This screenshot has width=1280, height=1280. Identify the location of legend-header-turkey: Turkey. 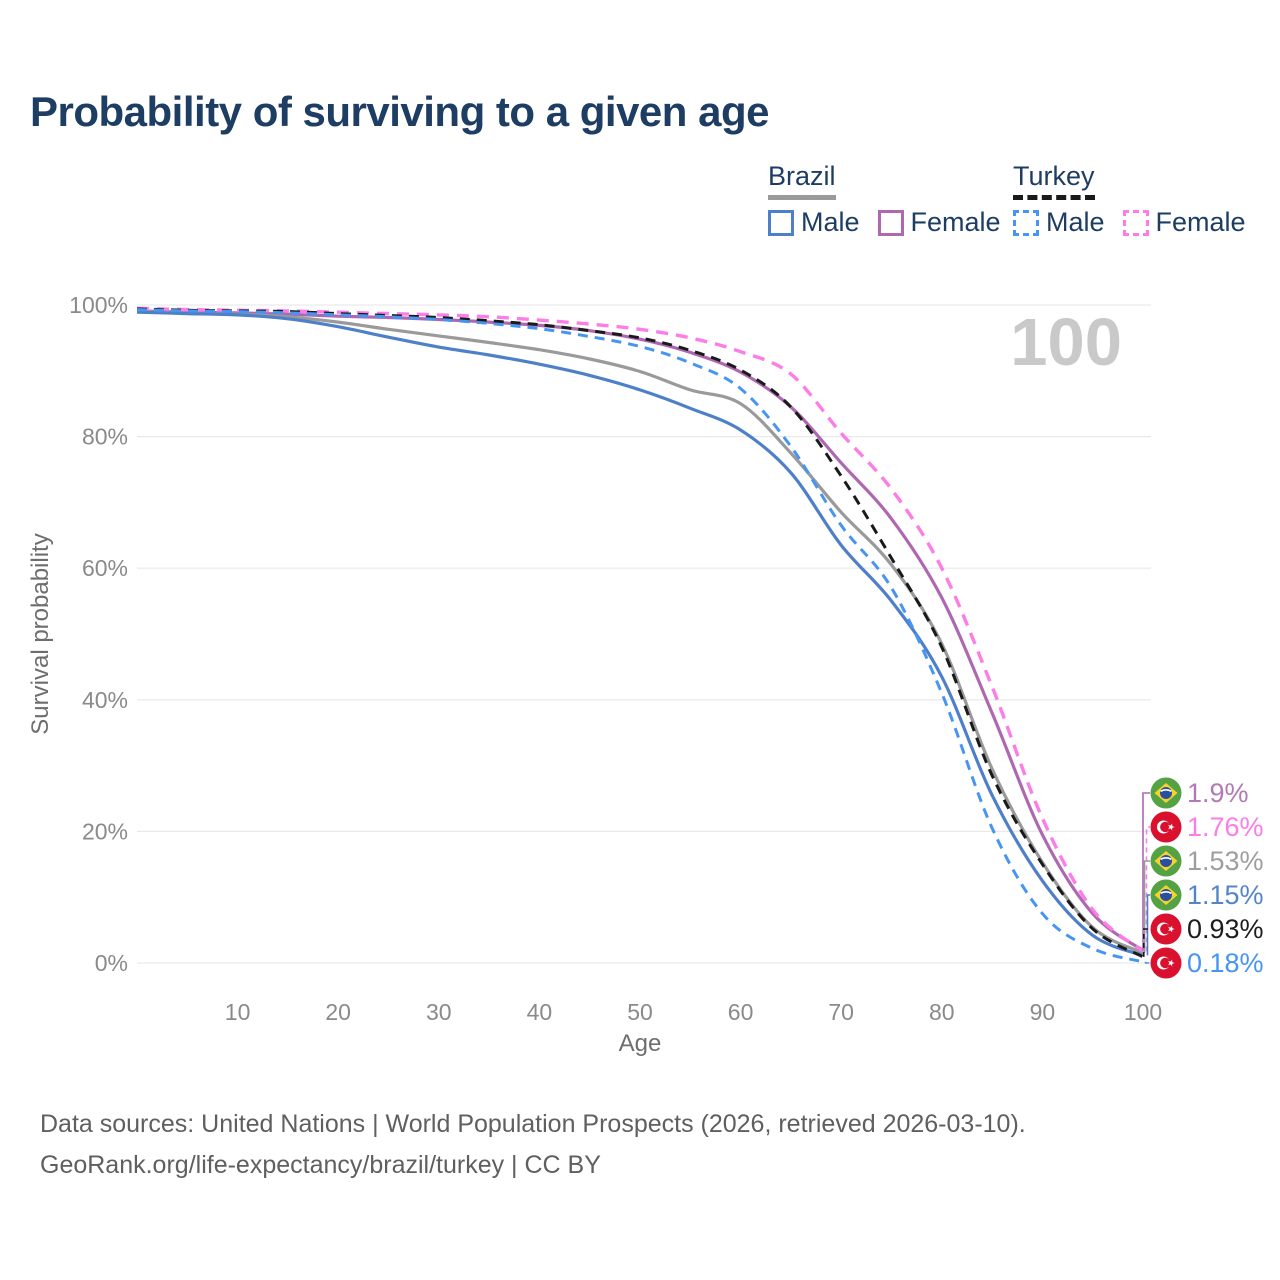
(1054, 180).